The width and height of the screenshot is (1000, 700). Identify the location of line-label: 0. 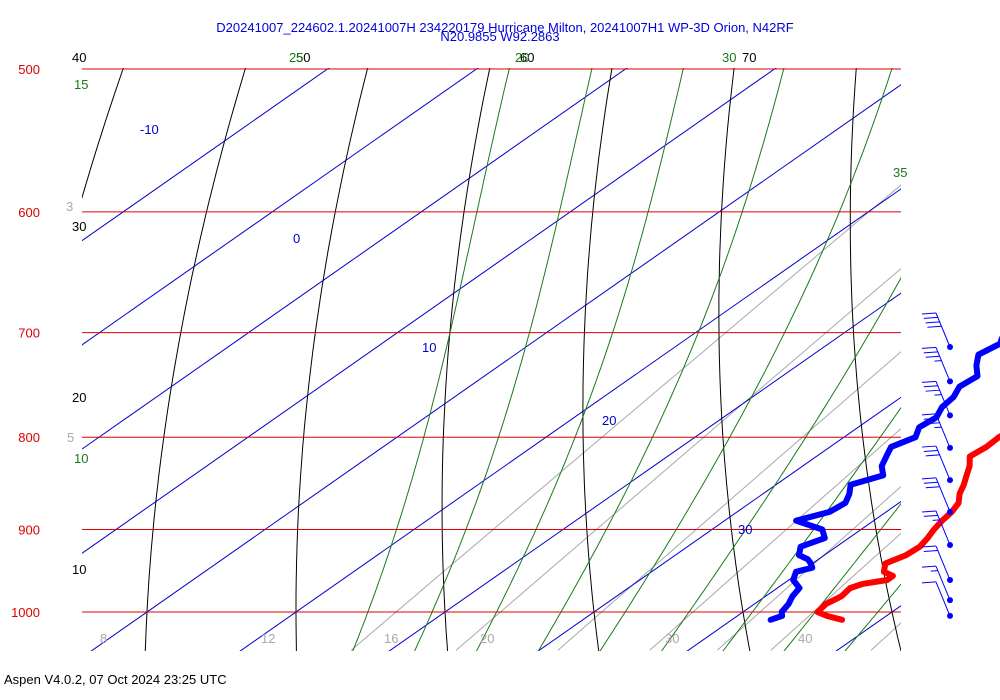
(296, 238).